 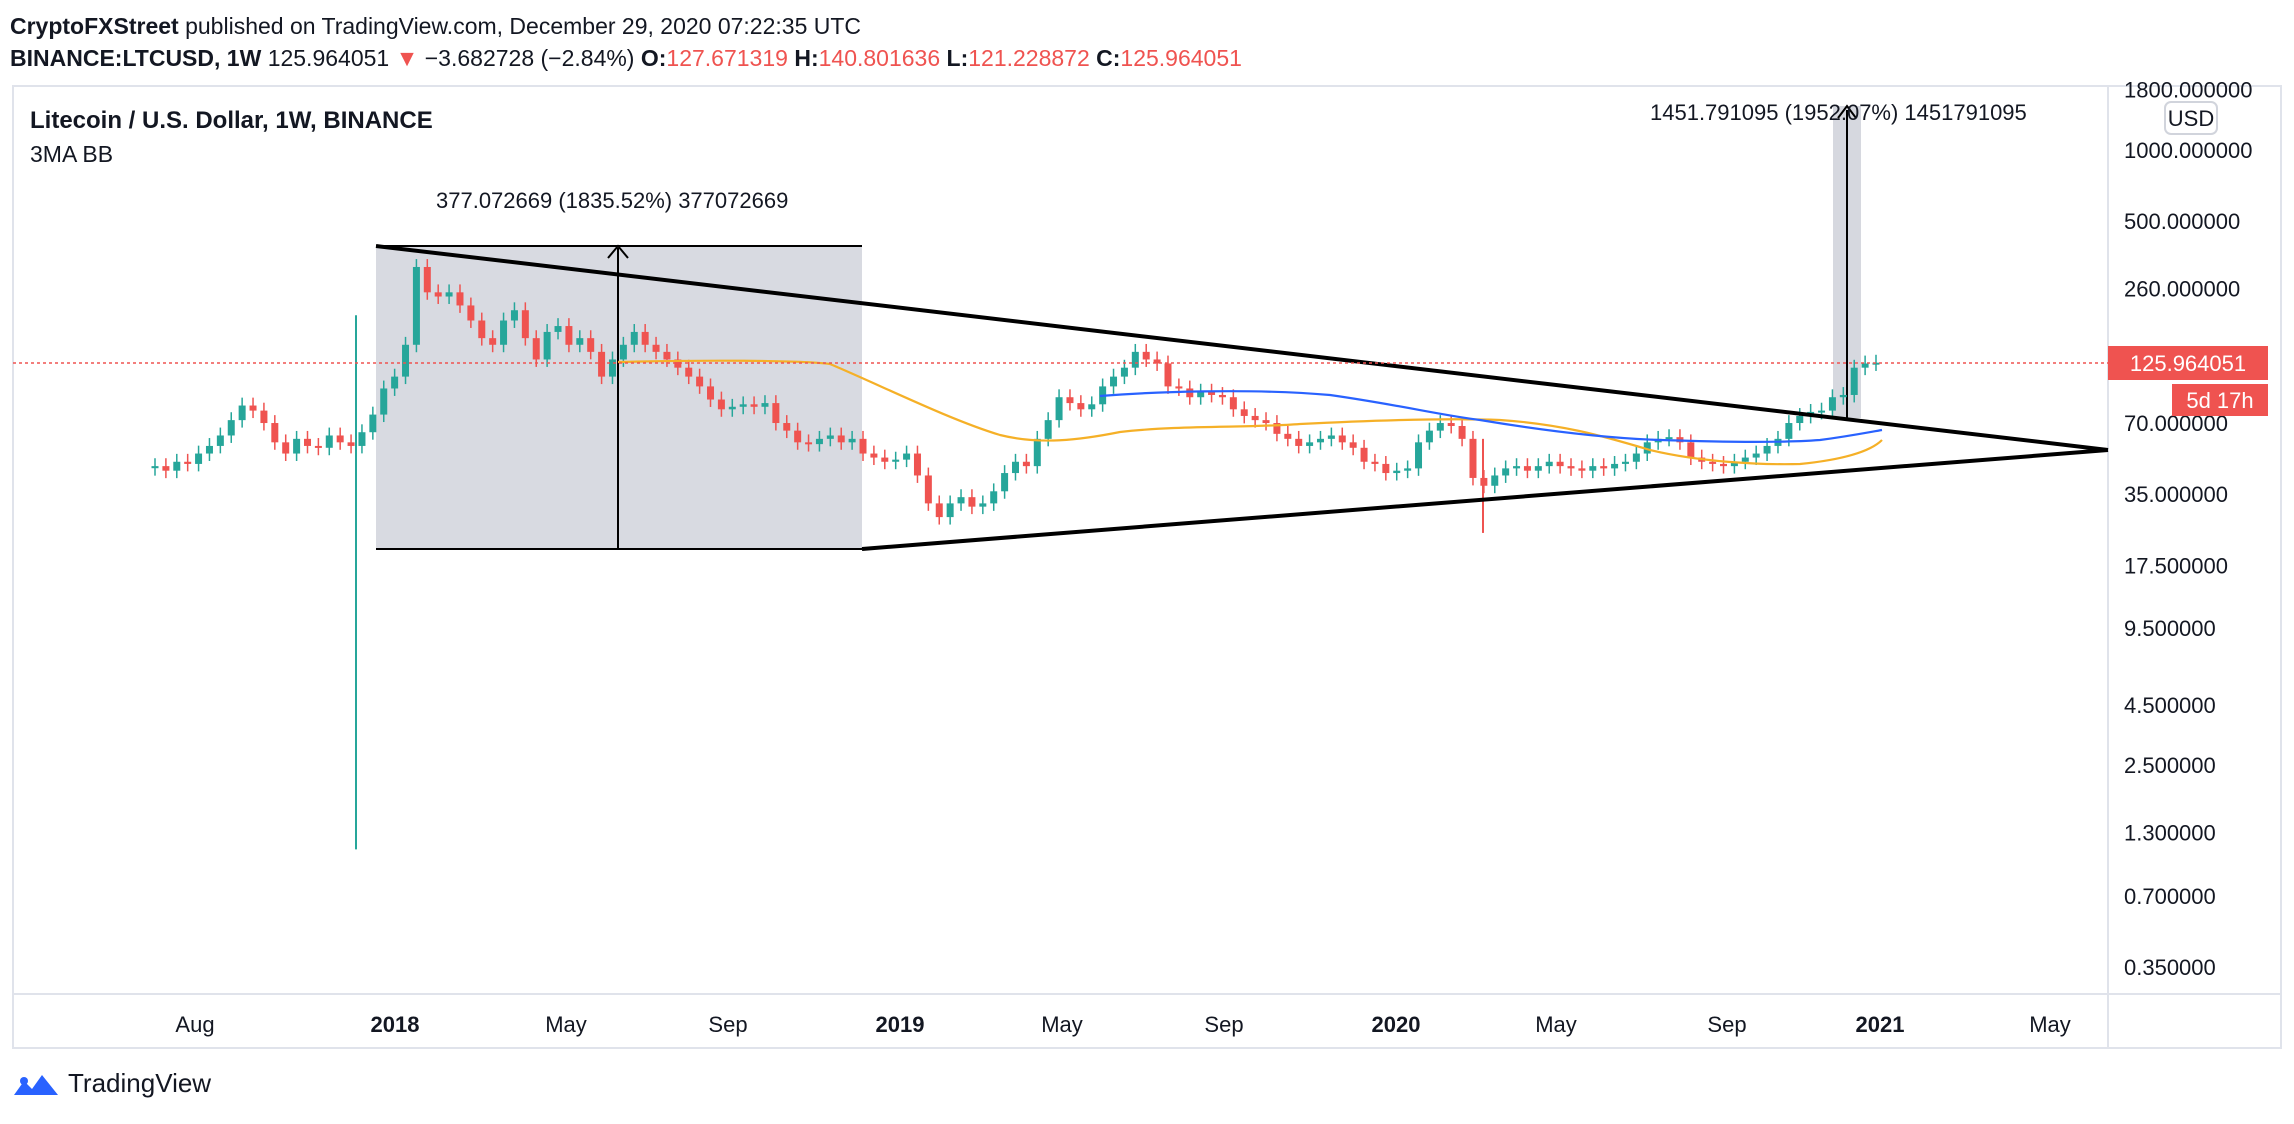 What do you see at coordinates (2170, 896) in the screenshot?
I see `price-tick-label: 0.700000` at bounding box center [2170, 896].